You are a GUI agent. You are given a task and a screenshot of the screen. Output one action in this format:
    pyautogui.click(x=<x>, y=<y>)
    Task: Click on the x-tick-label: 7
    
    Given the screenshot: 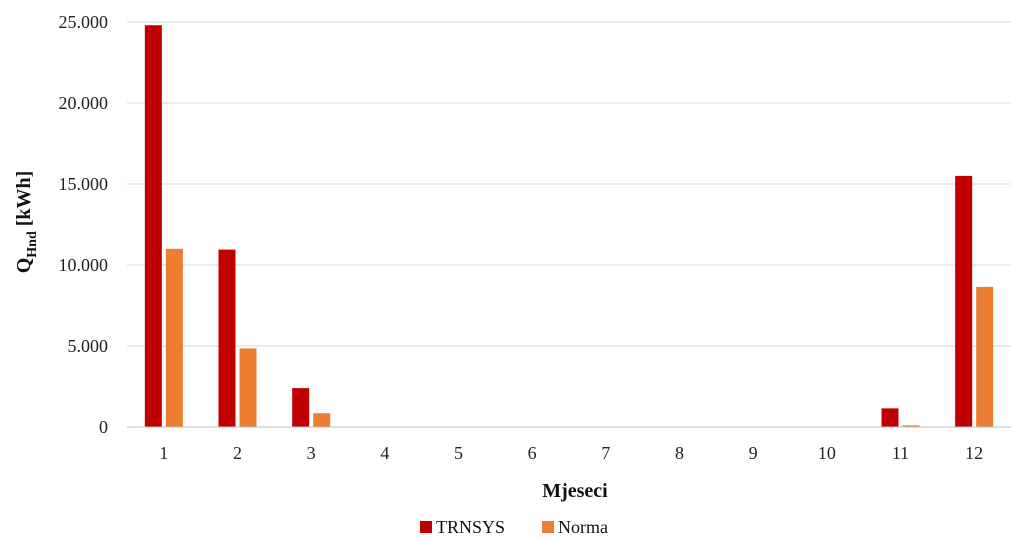 What is the action you would take?
    pyautogui.click(x=605, y=453)
    